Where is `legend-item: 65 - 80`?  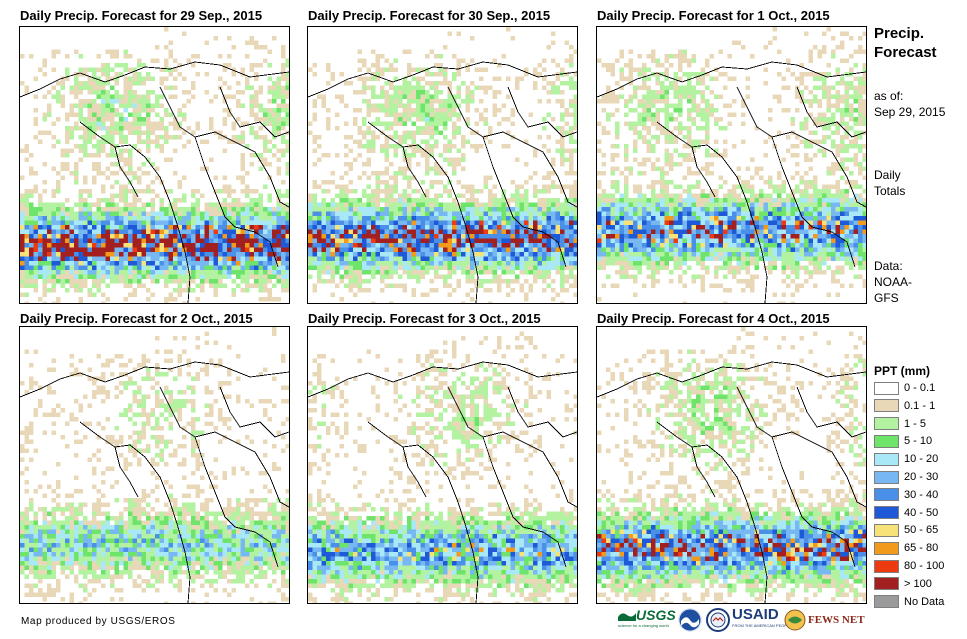
legend-item: 65 - 80 is located at coordinates (906, 548).